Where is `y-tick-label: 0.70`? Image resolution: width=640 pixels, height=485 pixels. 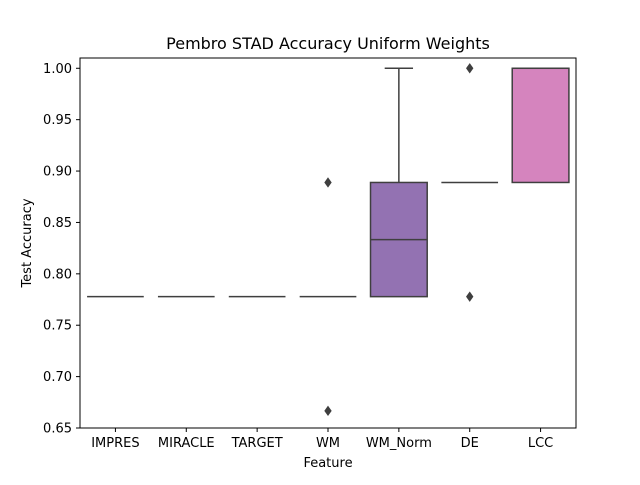 y-tick-label: 0.70 is located at coordinates (57, 377).